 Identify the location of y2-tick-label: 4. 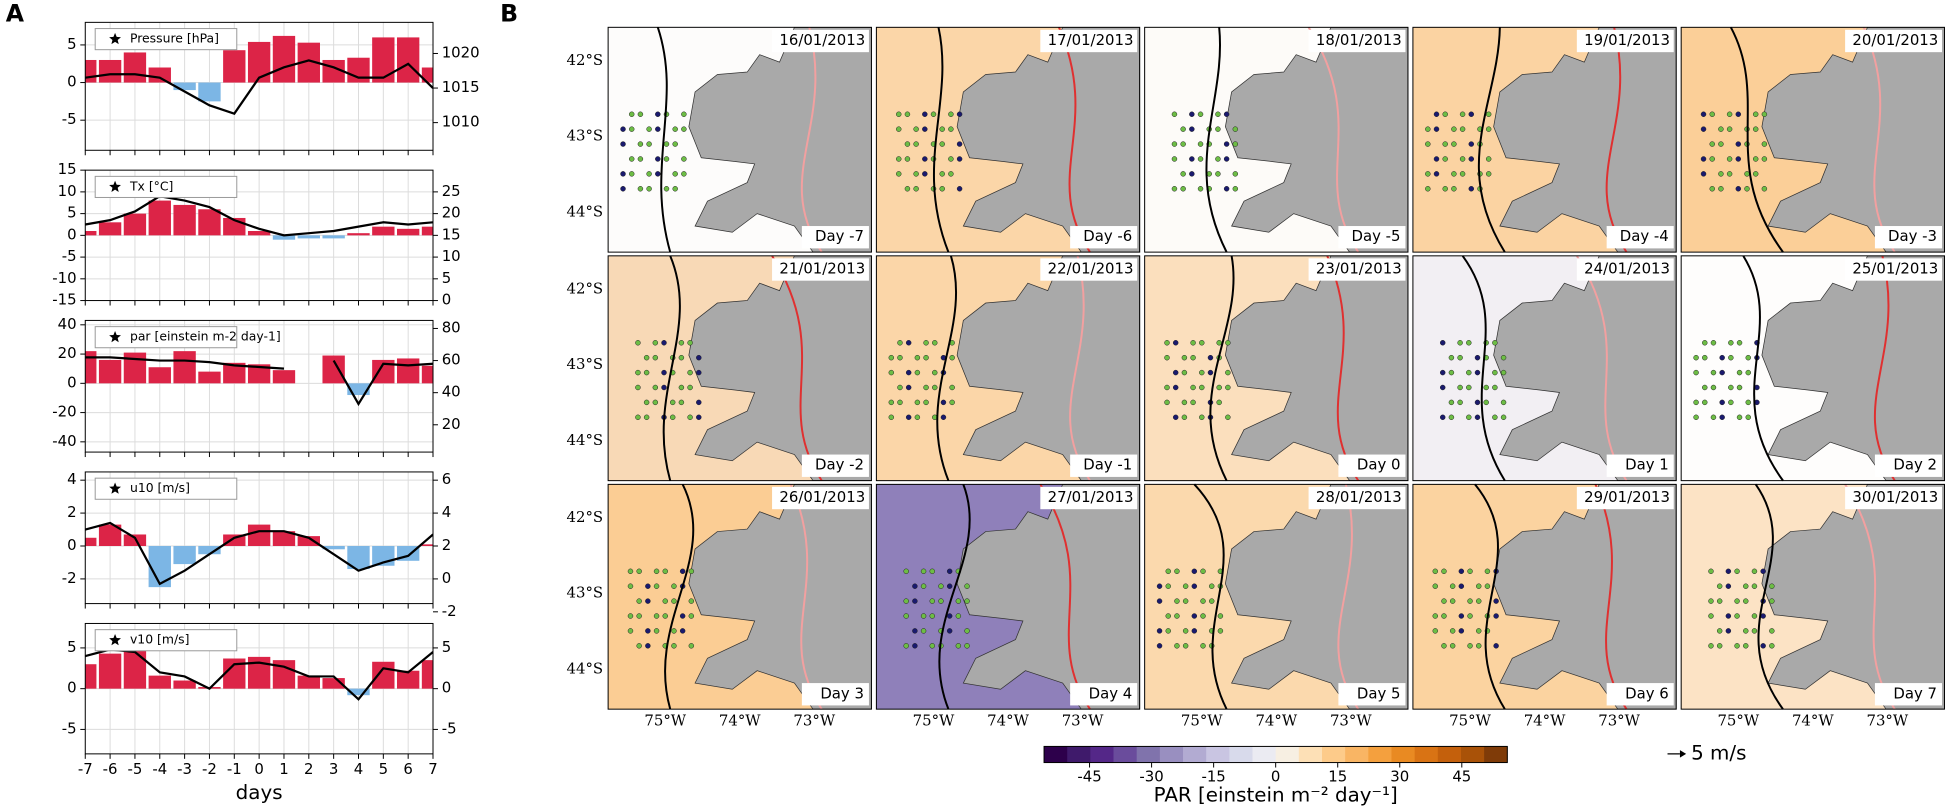
(446, 512).